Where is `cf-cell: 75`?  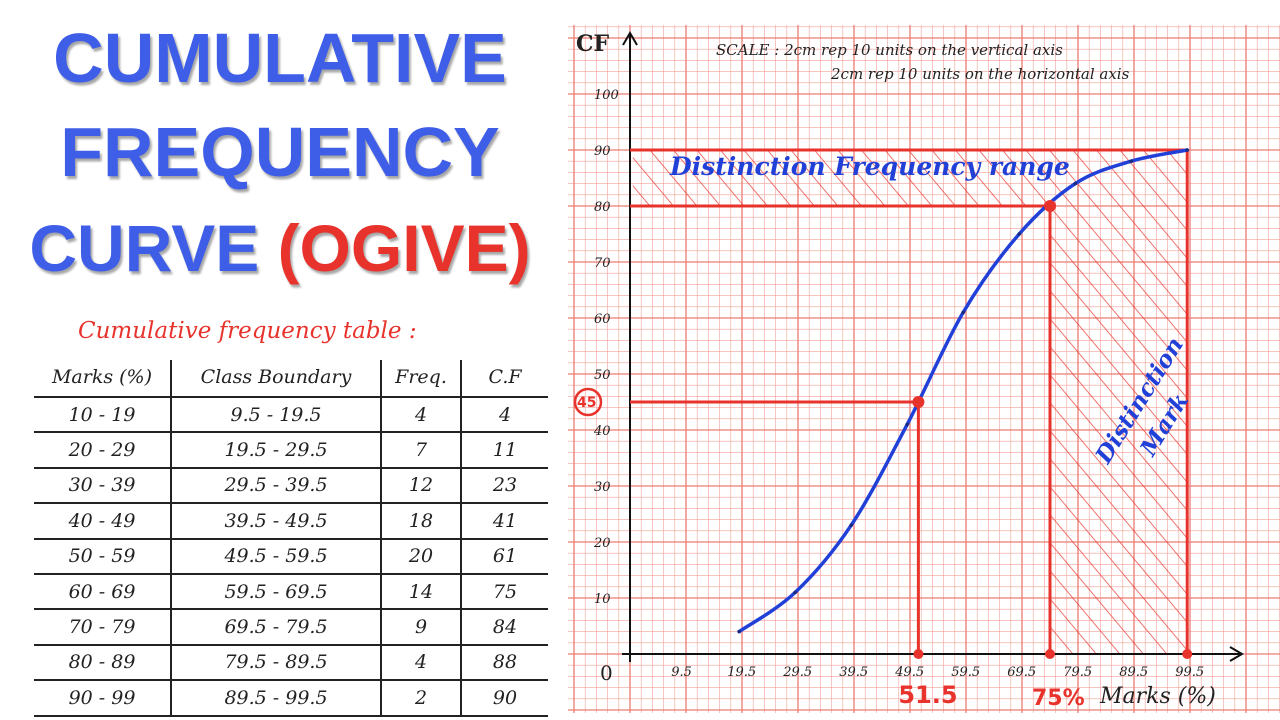 cf-cell: 75 is located at coordinates (504, 592).